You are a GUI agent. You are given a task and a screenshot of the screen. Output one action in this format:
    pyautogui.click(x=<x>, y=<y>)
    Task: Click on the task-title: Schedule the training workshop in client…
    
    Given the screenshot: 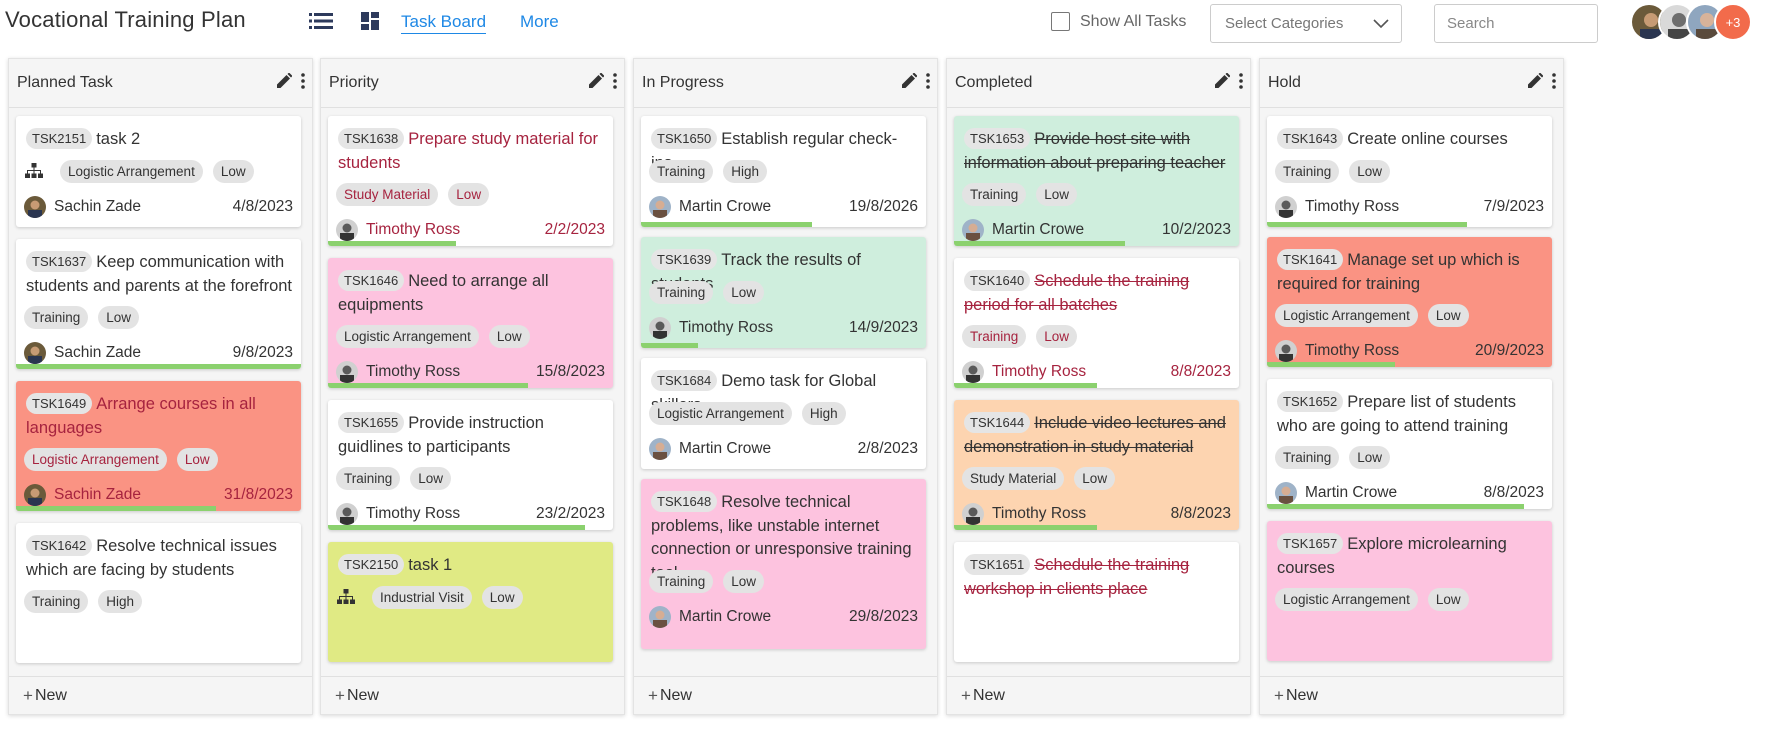 What is the action you would take?
    pyautogui.click(x=1077, y=577)
    